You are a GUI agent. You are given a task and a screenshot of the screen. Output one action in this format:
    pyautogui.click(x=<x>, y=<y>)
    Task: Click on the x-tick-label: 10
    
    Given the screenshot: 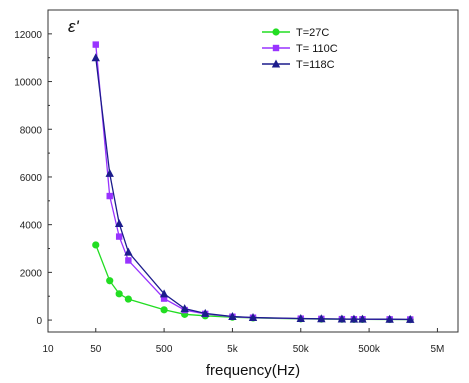 What is the action you would take?
    pyautogui.click(x=48, y=349)
    